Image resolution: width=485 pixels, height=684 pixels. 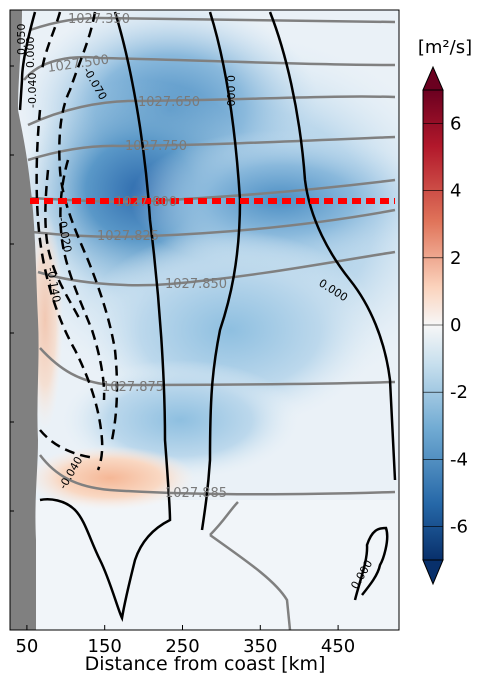 What do you see at coordinates (24, 320) in the screenshot?
I see `land-mask` at bounding box center [24, 320].